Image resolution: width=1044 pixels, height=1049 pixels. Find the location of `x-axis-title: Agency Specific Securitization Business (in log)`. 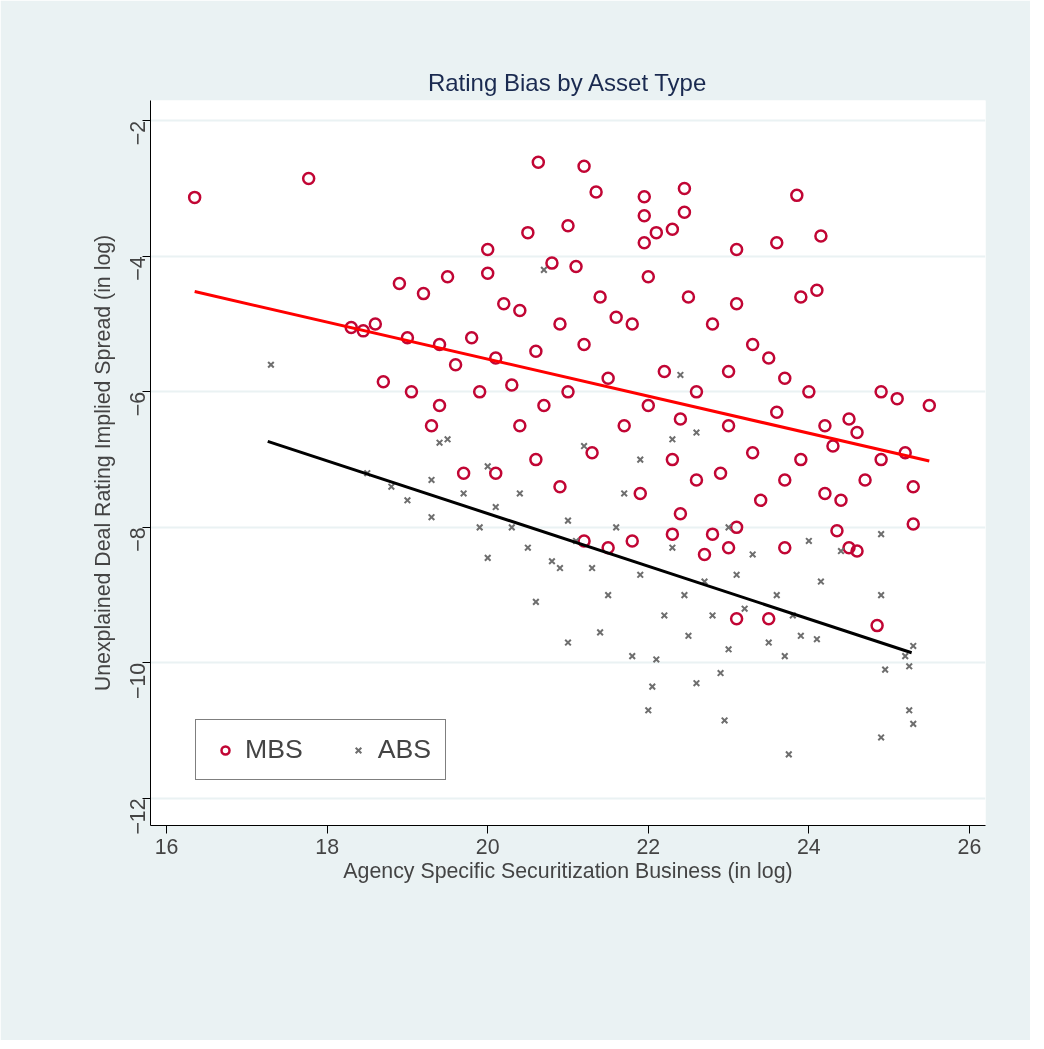

x-axis-title: Agency Specific Securitization Business (in log) is located at coordinates (568, 870).